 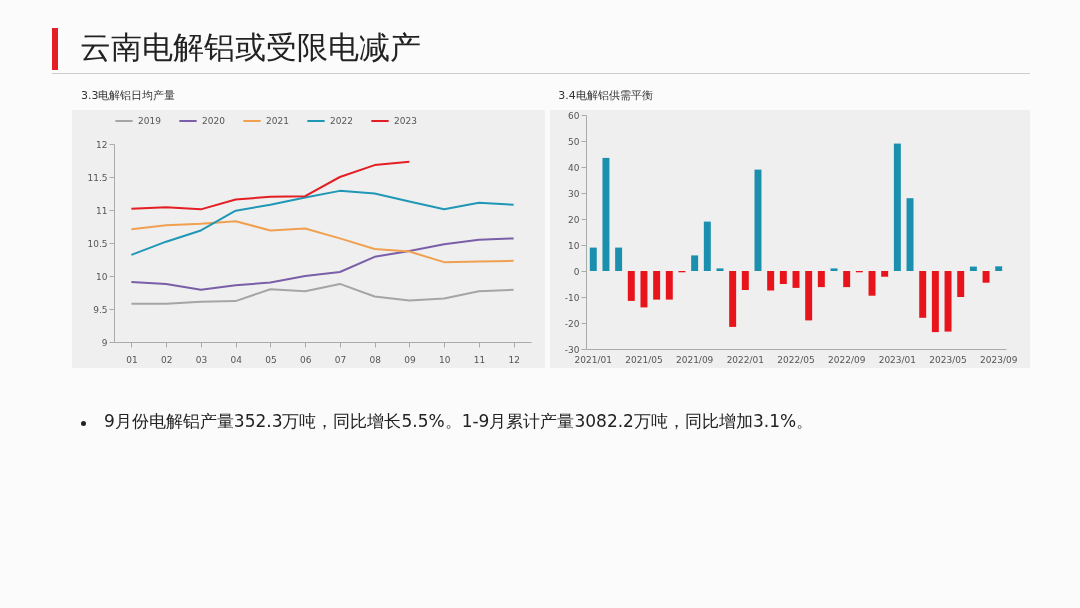 I want to click on x-tick-label: 09, so click(x=410, y=359).